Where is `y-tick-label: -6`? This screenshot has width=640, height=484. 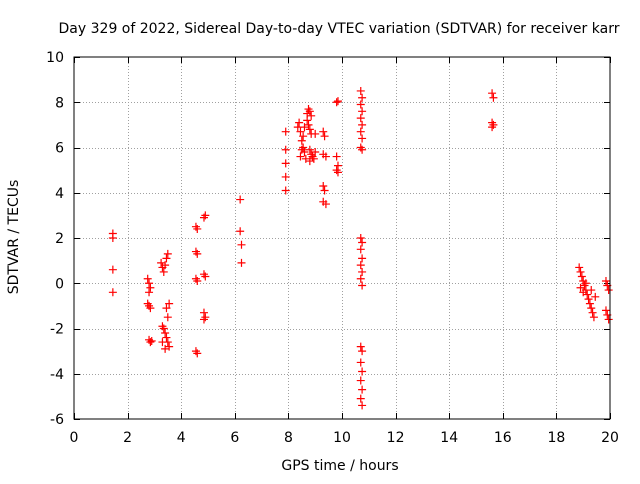 y-tick-label: -6 is located at coordinates (57, 420).